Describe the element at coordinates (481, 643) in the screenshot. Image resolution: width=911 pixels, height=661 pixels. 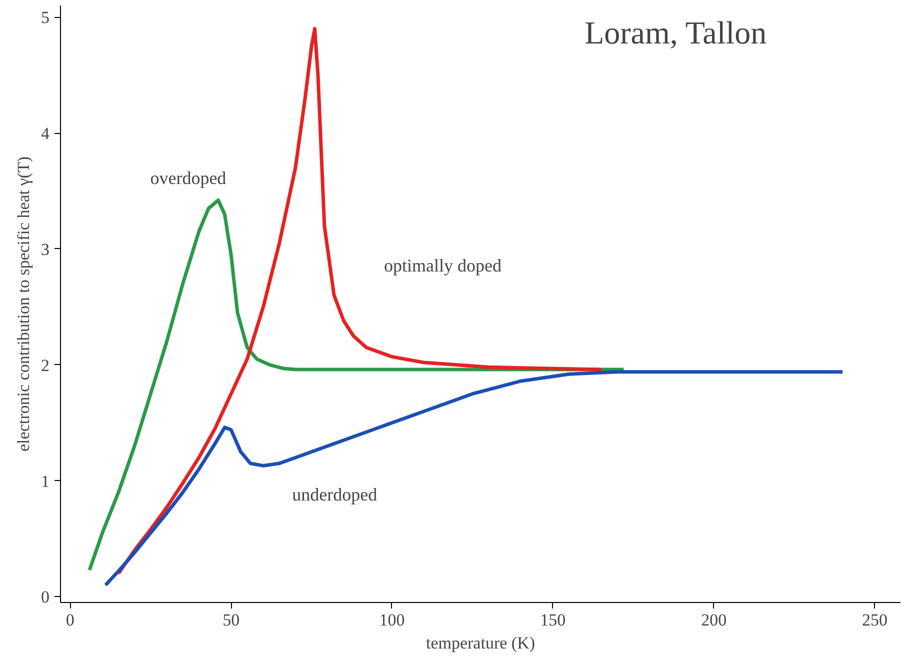
I see `x-axis-title: temperature (K)` at that location.